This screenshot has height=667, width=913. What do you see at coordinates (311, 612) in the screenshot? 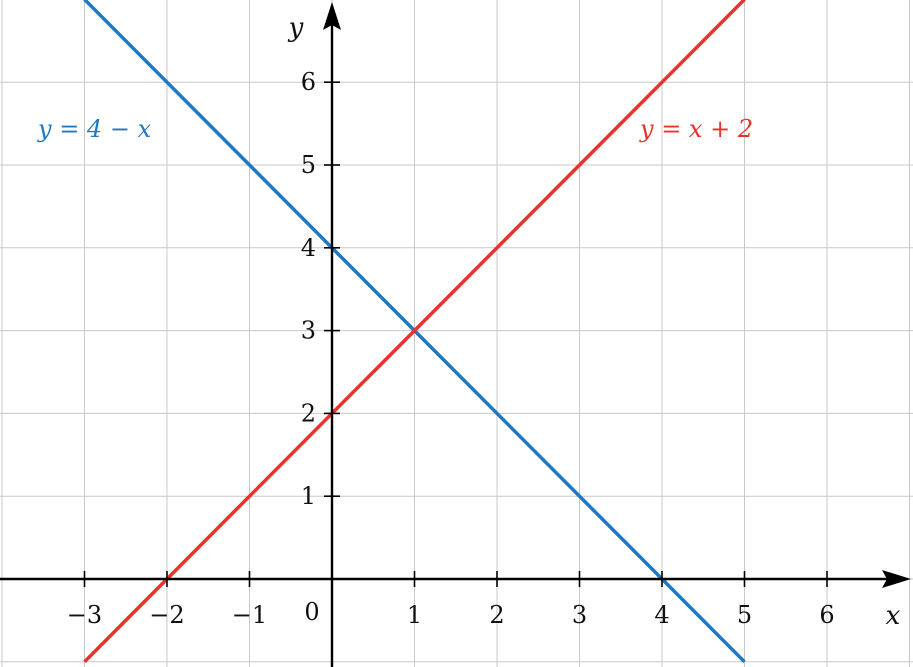
I see `origin-label: 0` at bounding box center [311, 612].